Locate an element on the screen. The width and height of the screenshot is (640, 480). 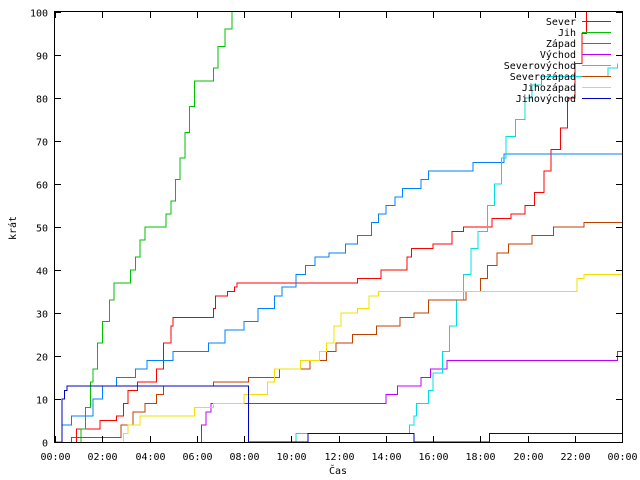
x-tick-label: 08:00 is located at coordinates (244, 457).